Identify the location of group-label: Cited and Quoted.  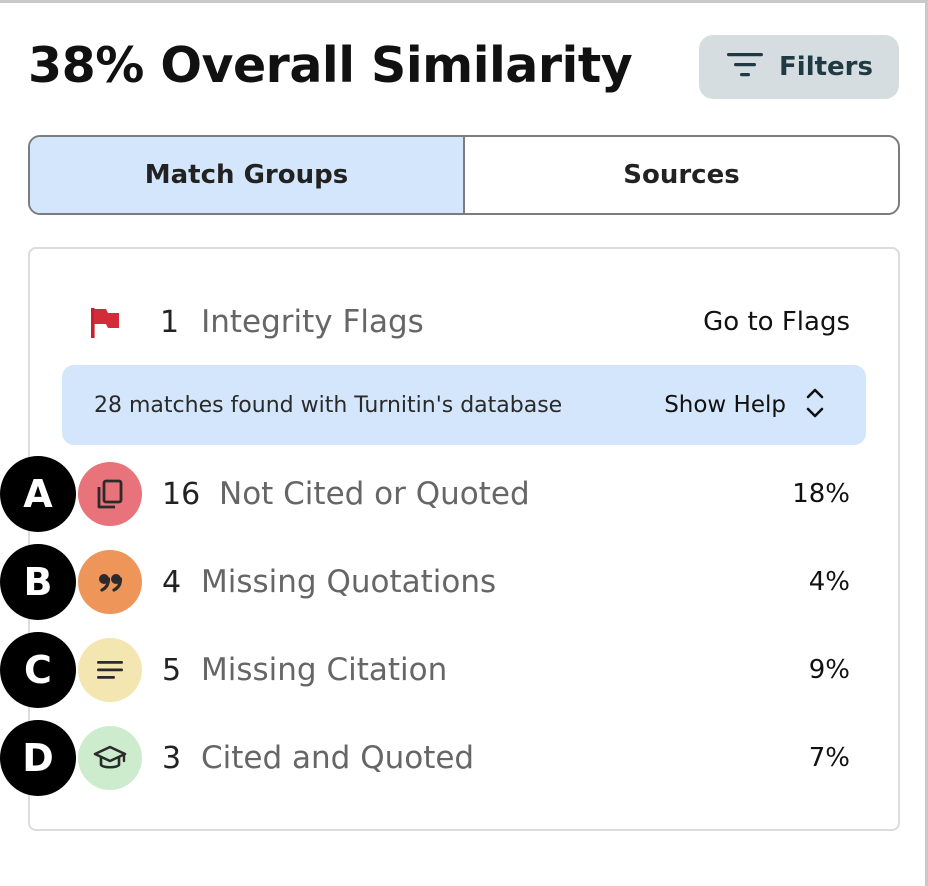
(338, 758).